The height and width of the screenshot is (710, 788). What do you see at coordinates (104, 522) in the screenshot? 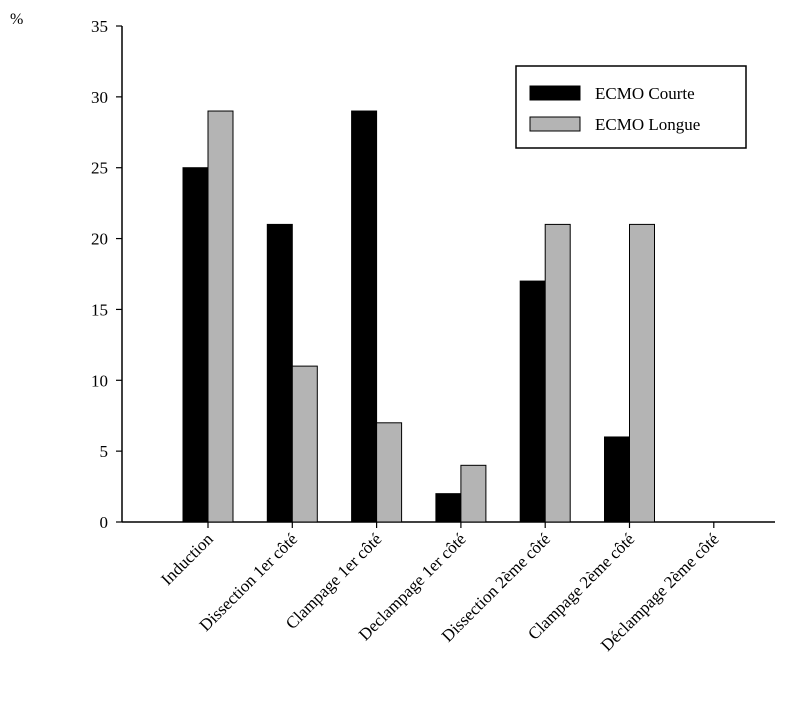
I see `y-tick-label: 0` at bounding box center [104, 522].